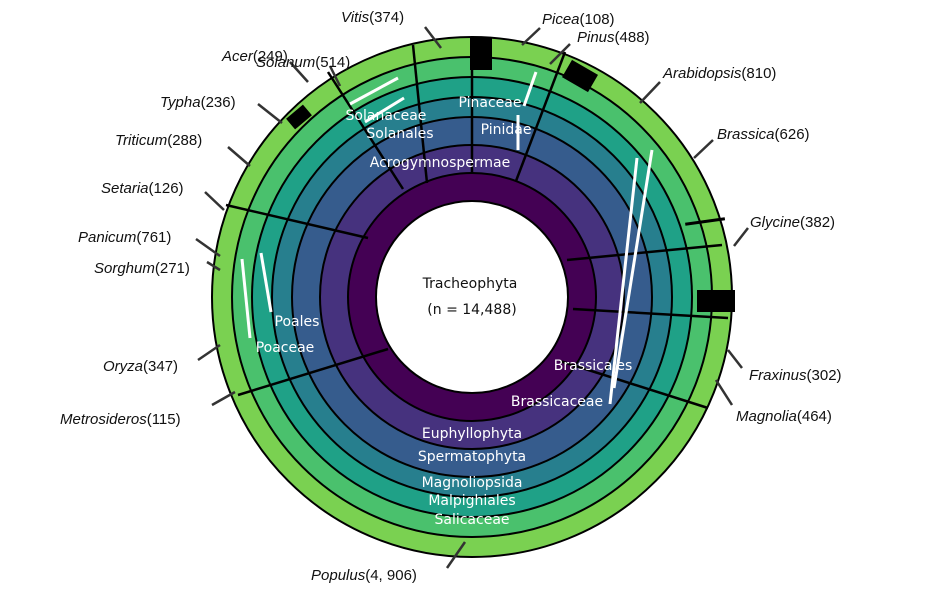  Describe the element at coordinates (239, 156) in the screenshot. I see `leader-triticum` at that location.